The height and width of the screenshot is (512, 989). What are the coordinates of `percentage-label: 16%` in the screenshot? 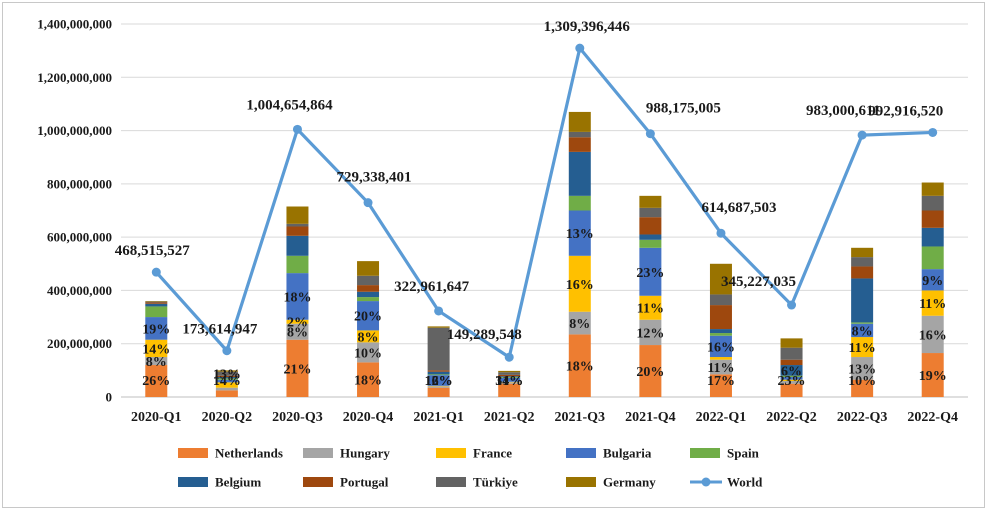 It's located at (933, 335).